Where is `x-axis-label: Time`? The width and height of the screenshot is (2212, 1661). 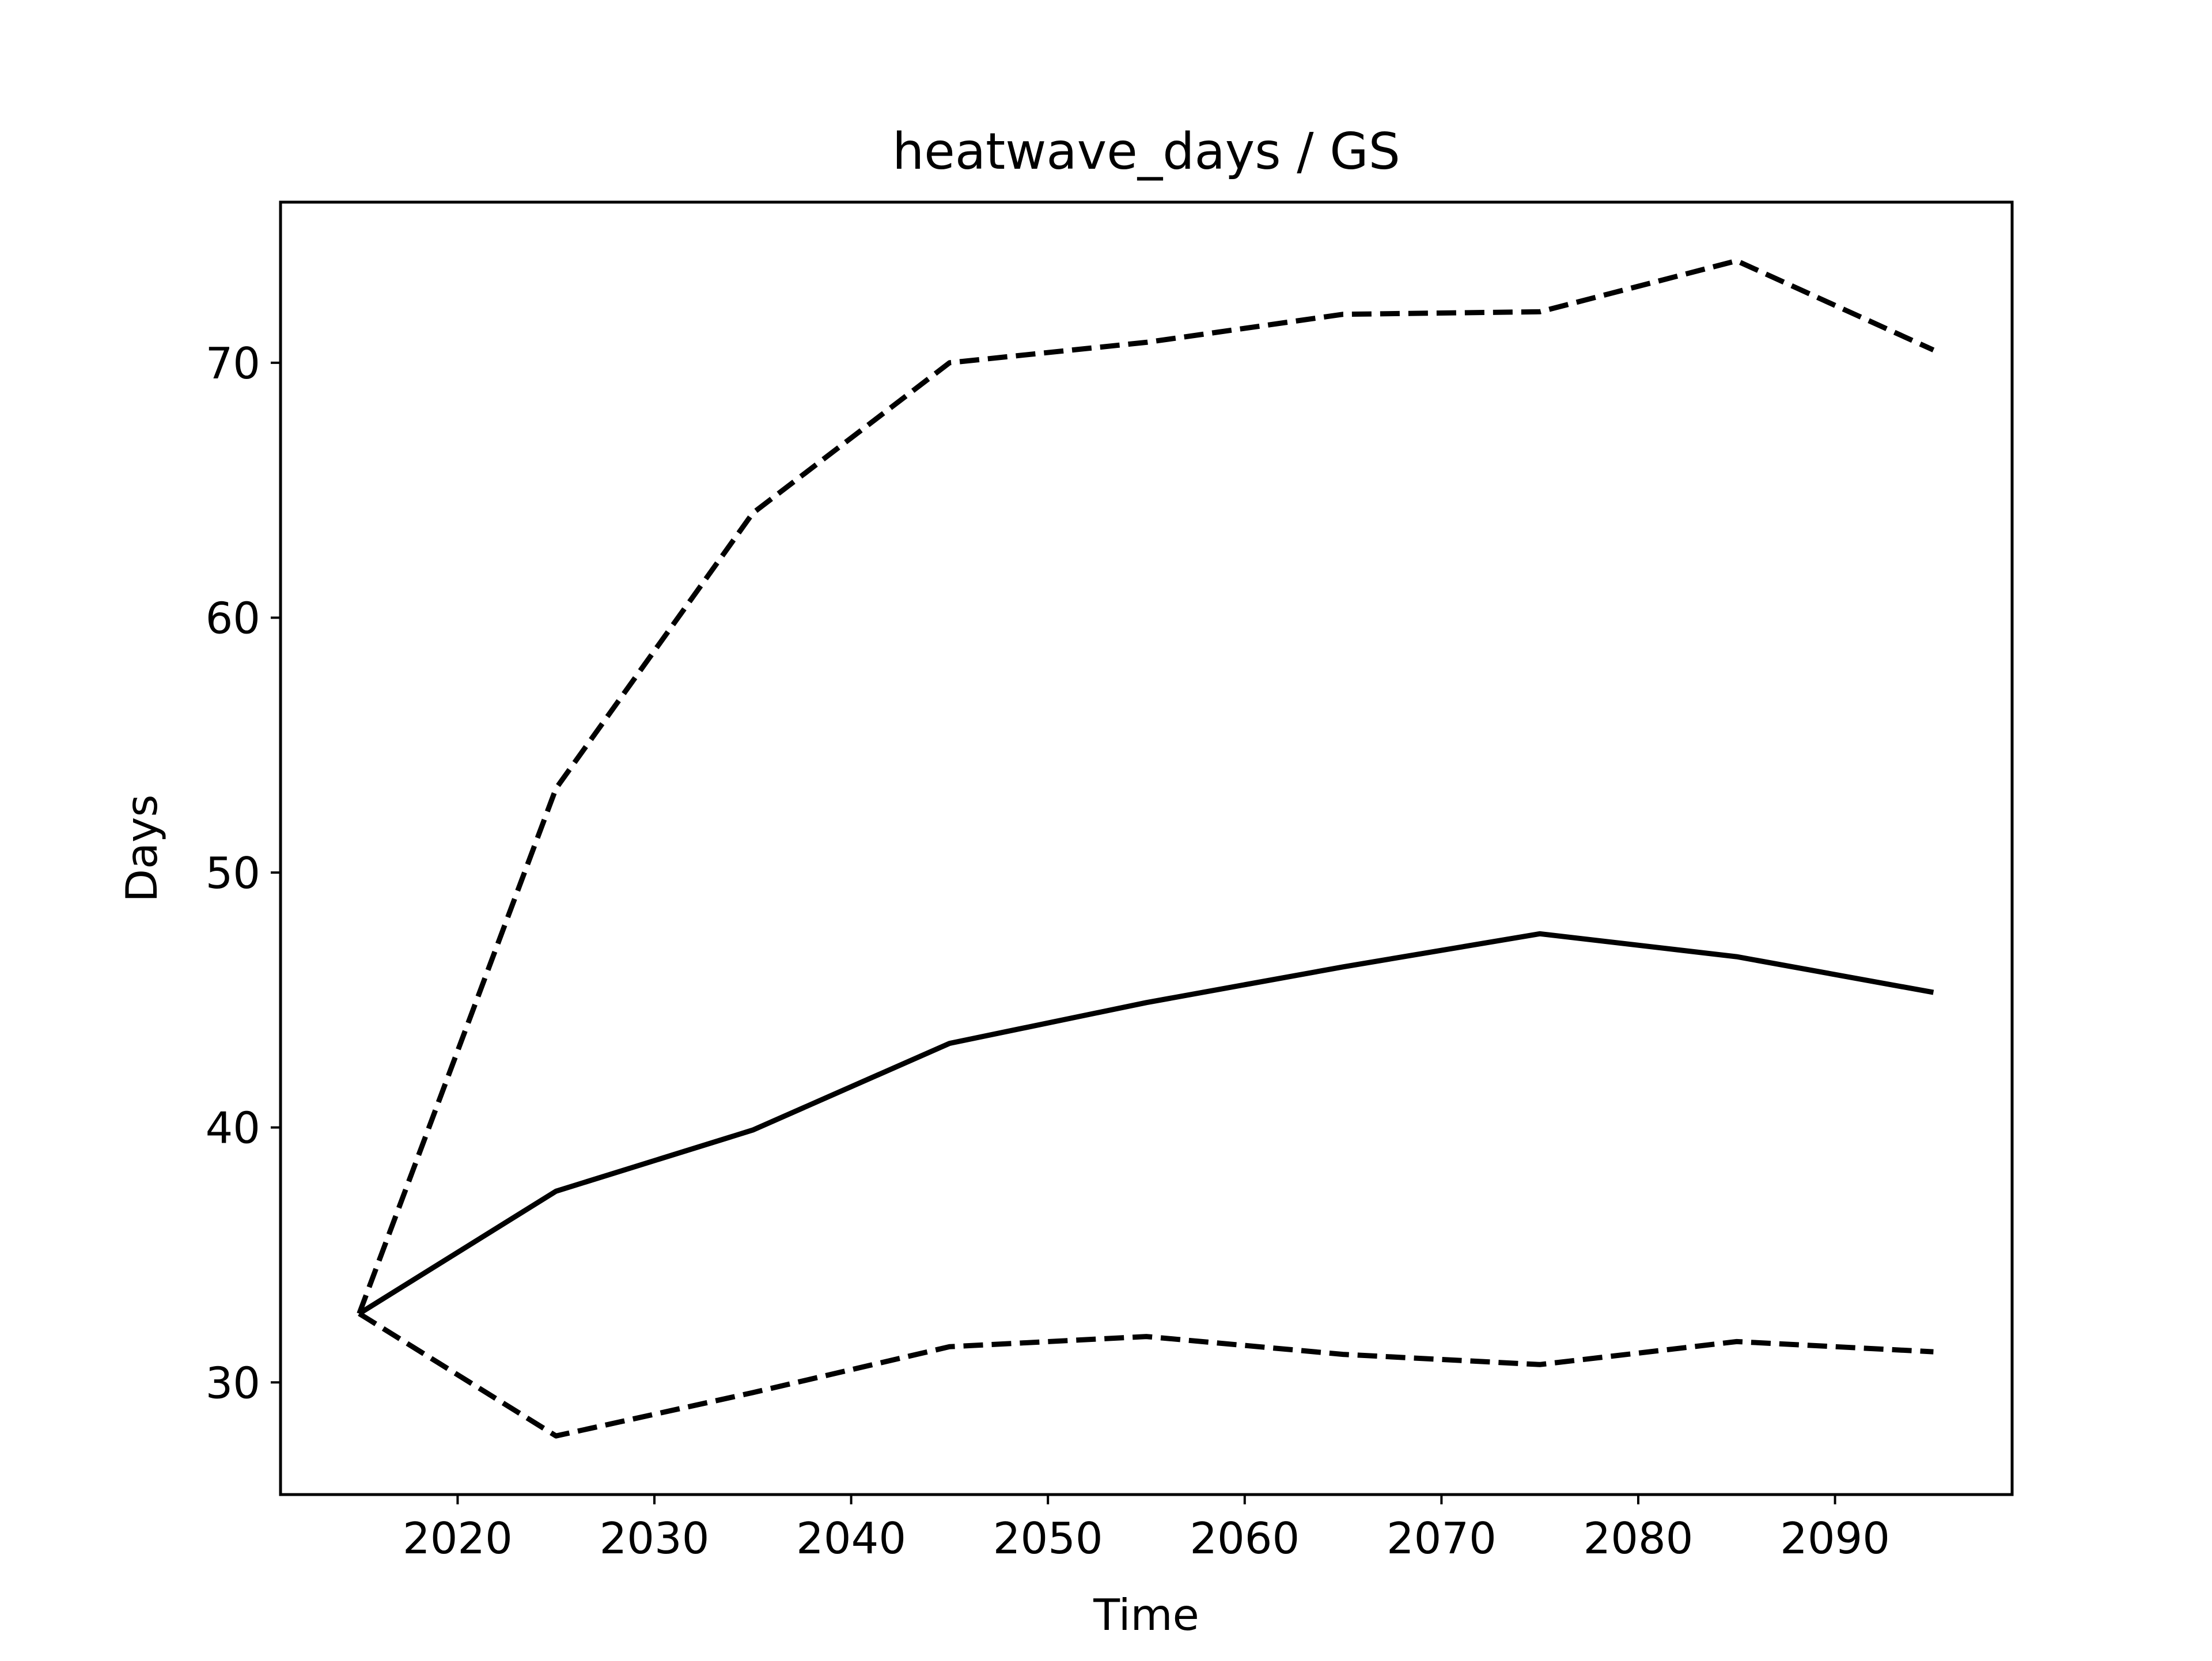
x-axis-label: Time is located at coordinates (1146, 1615).